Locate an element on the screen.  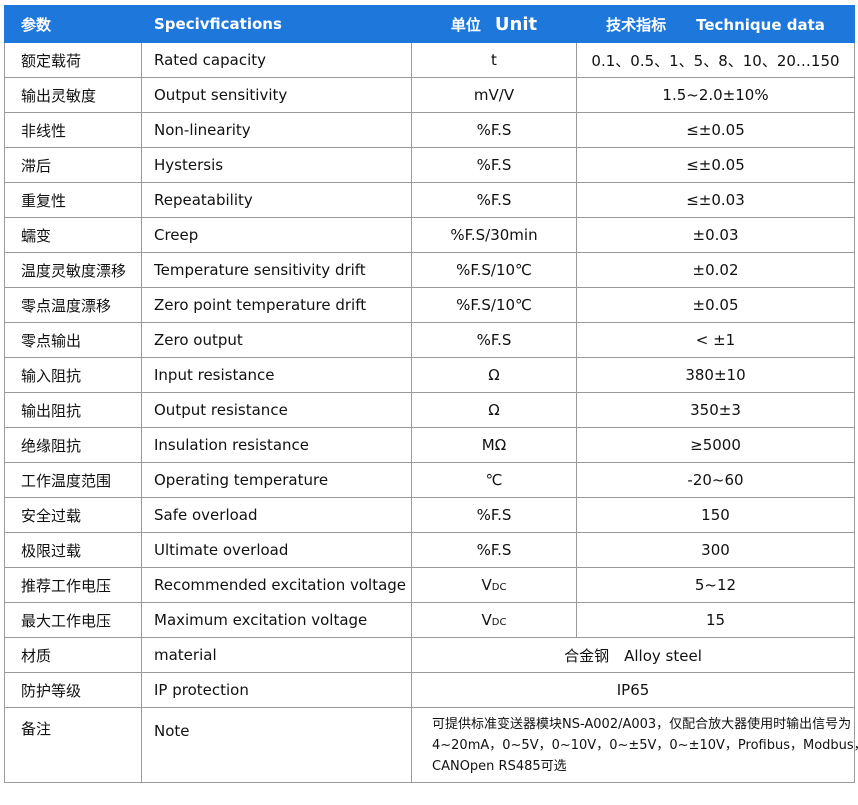
value-cell: ±0.02 is located at coordinates (715, 270).